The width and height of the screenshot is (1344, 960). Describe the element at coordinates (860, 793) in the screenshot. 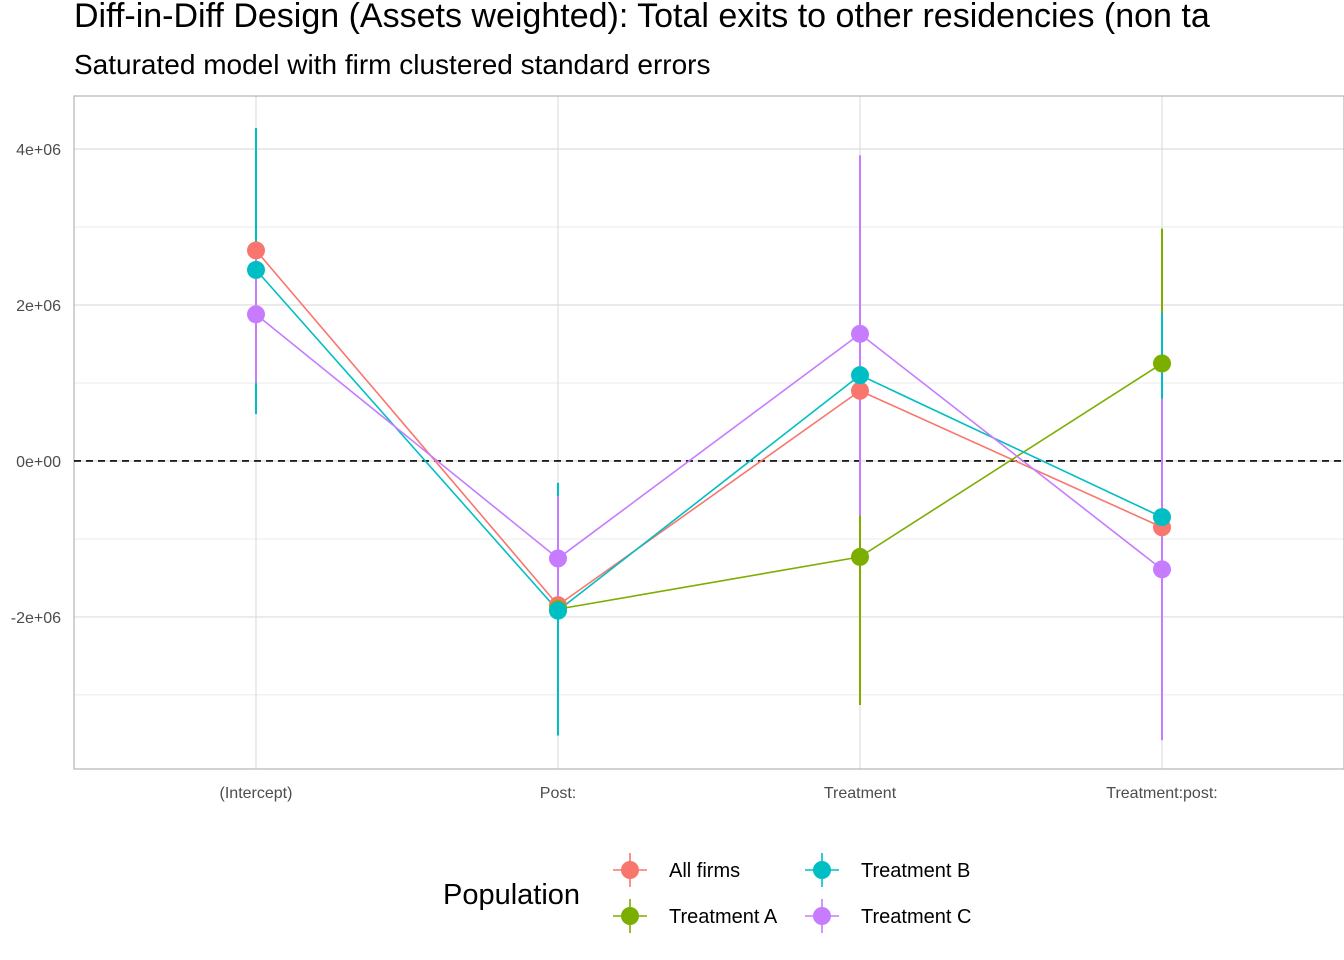

I see `x-tick-label: Treatment` at that location.